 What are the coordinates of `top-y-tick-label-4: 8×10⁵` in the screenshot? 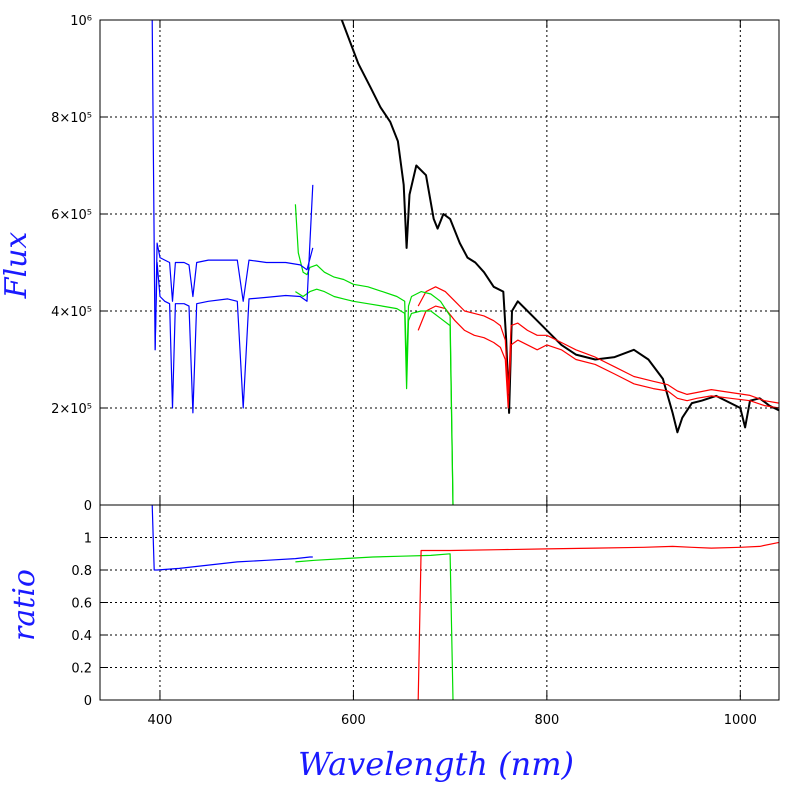 It's located at (71, 118).